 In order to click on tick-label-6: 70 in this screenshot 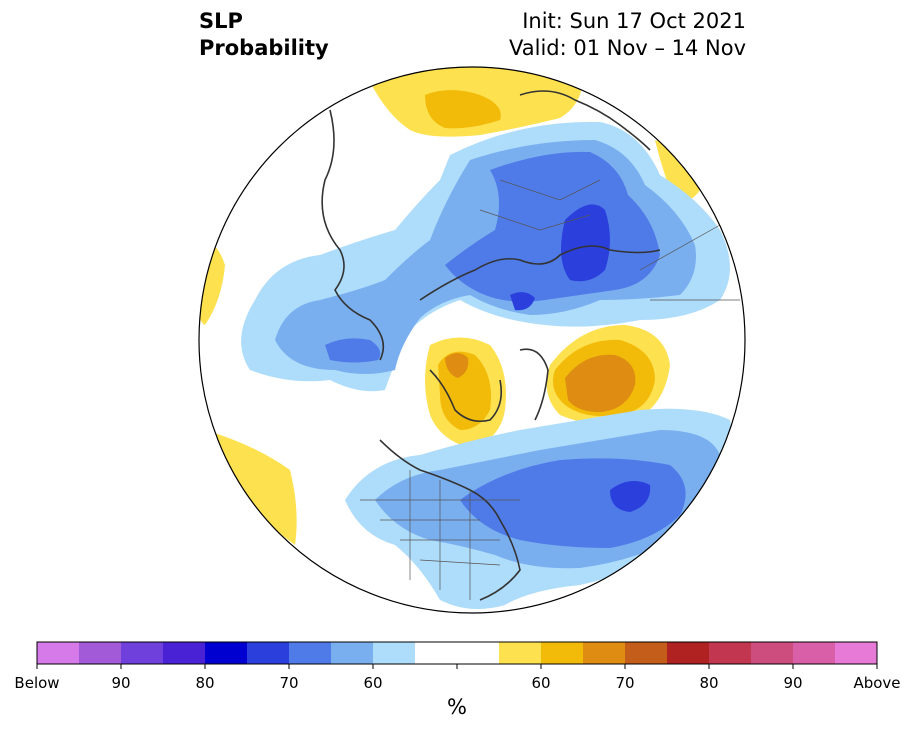, I will do `click(625, 683)`.